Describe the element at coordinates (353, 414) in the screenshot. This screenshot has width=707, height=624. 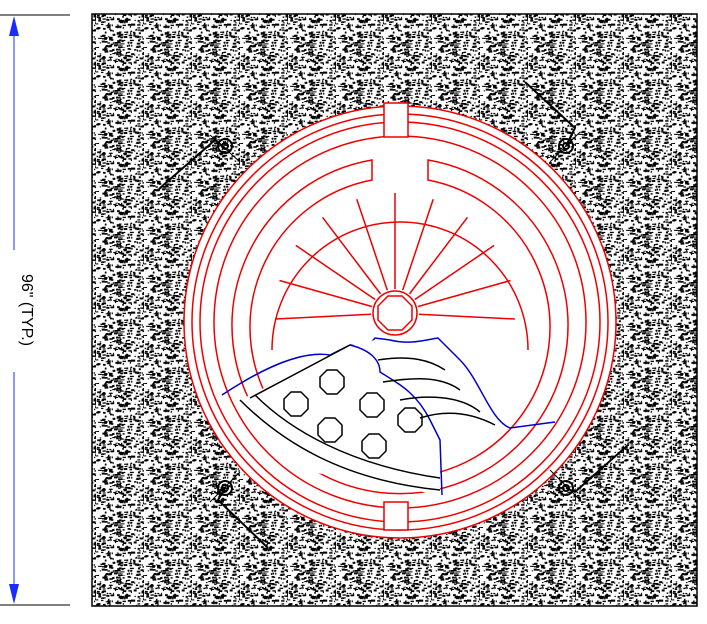
I see `vent-holes` at that location.